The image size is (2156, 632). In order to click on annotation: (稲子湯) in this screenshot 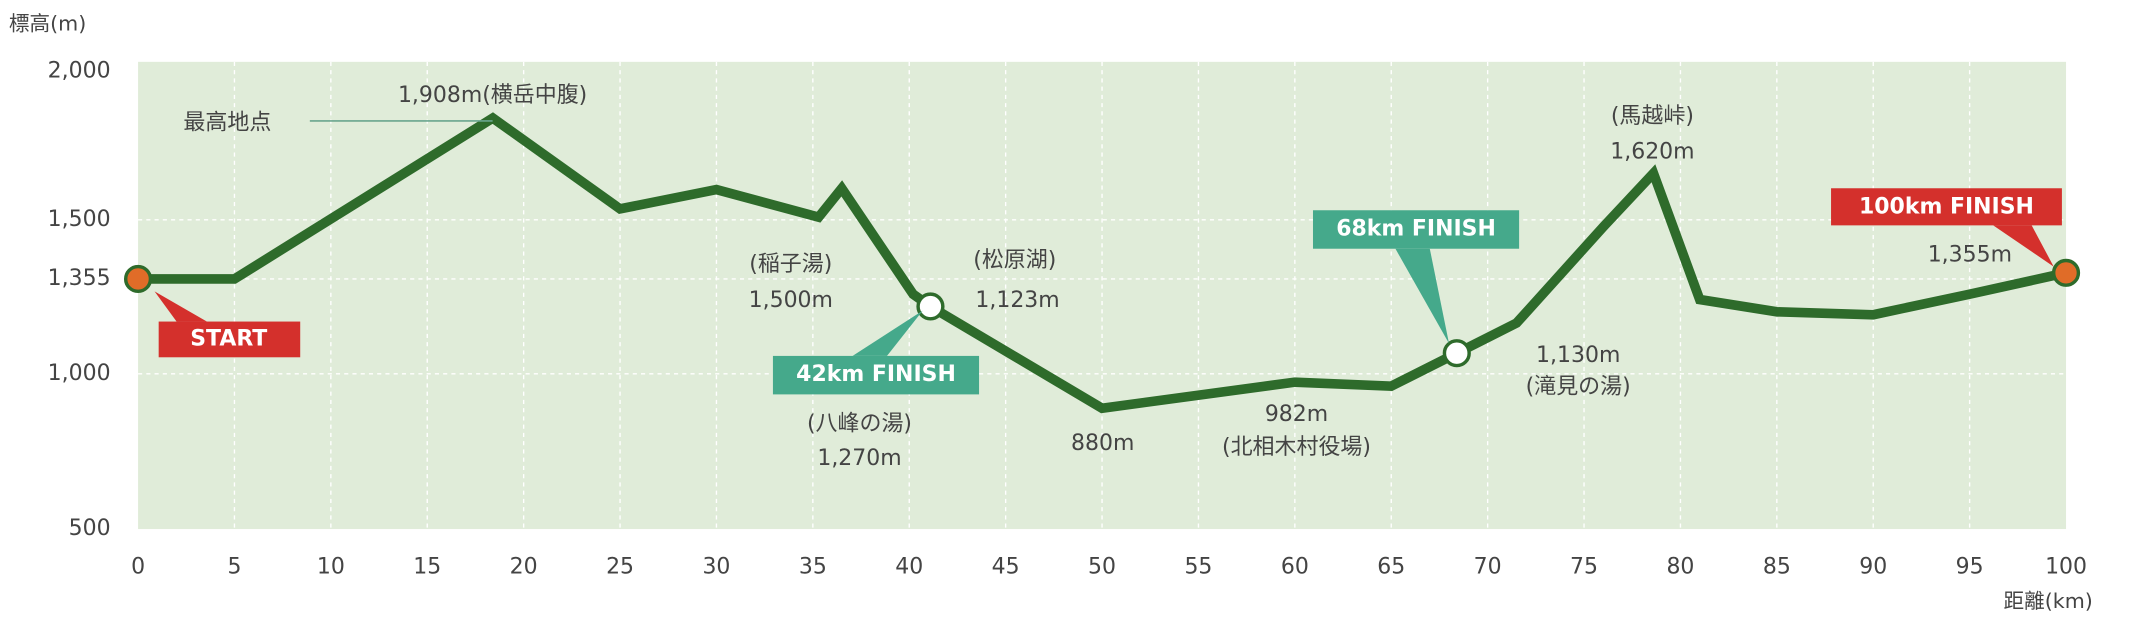, I will do `click(790, 264)`.